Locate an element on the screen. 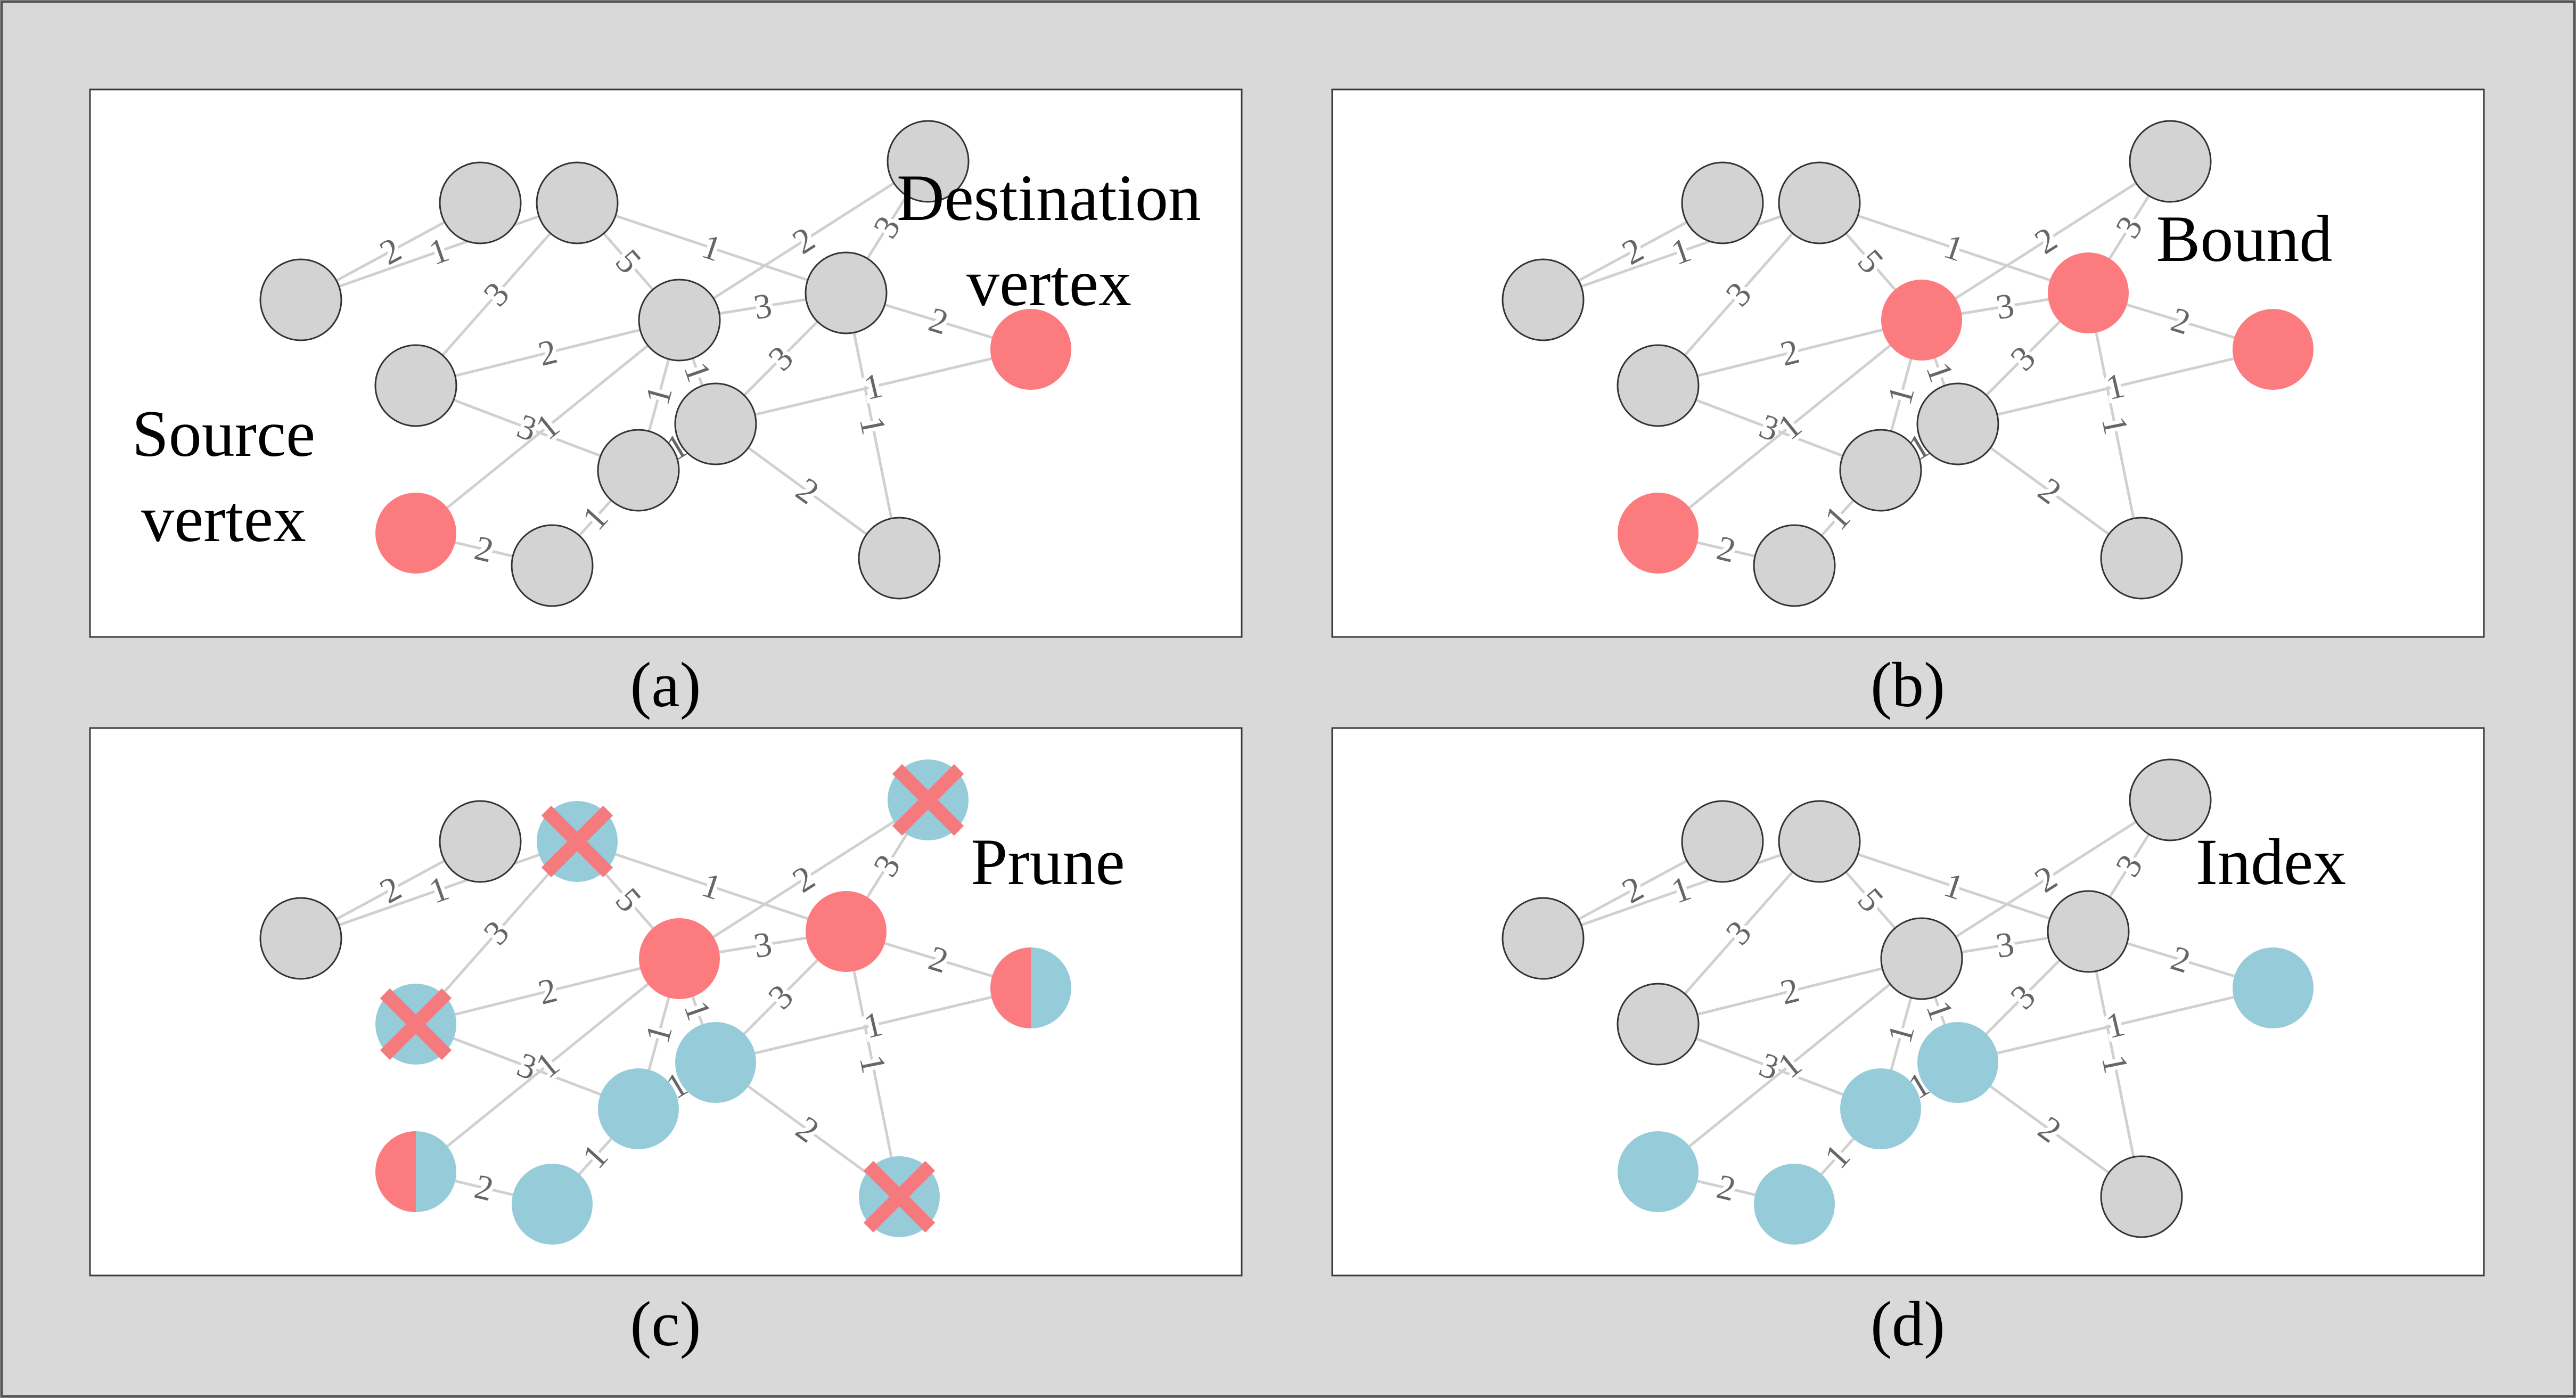  panel-b-nodes is located at coordinates (1908, 364).